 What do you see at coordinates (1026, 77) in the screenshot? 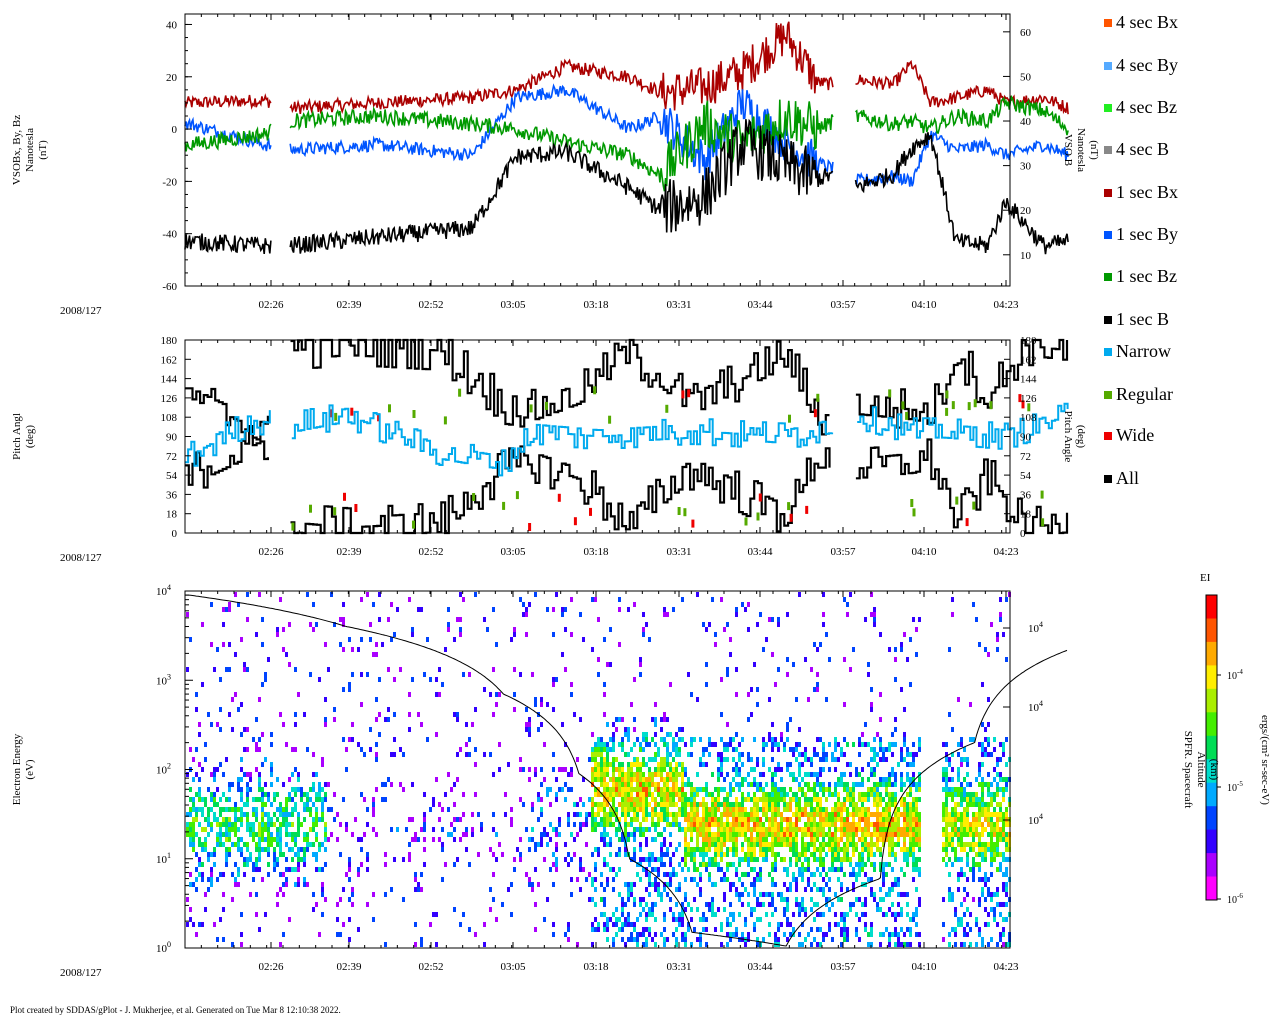
I see `y-tick-label-right: 50` at bounding box center [1026, 77].